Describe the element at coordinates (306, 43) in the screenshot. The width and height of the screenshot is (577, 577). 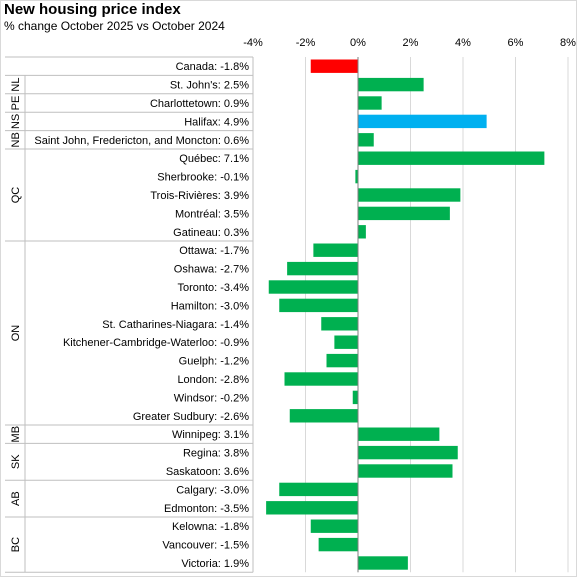
I see `x-tick-label: -2%` at that location.